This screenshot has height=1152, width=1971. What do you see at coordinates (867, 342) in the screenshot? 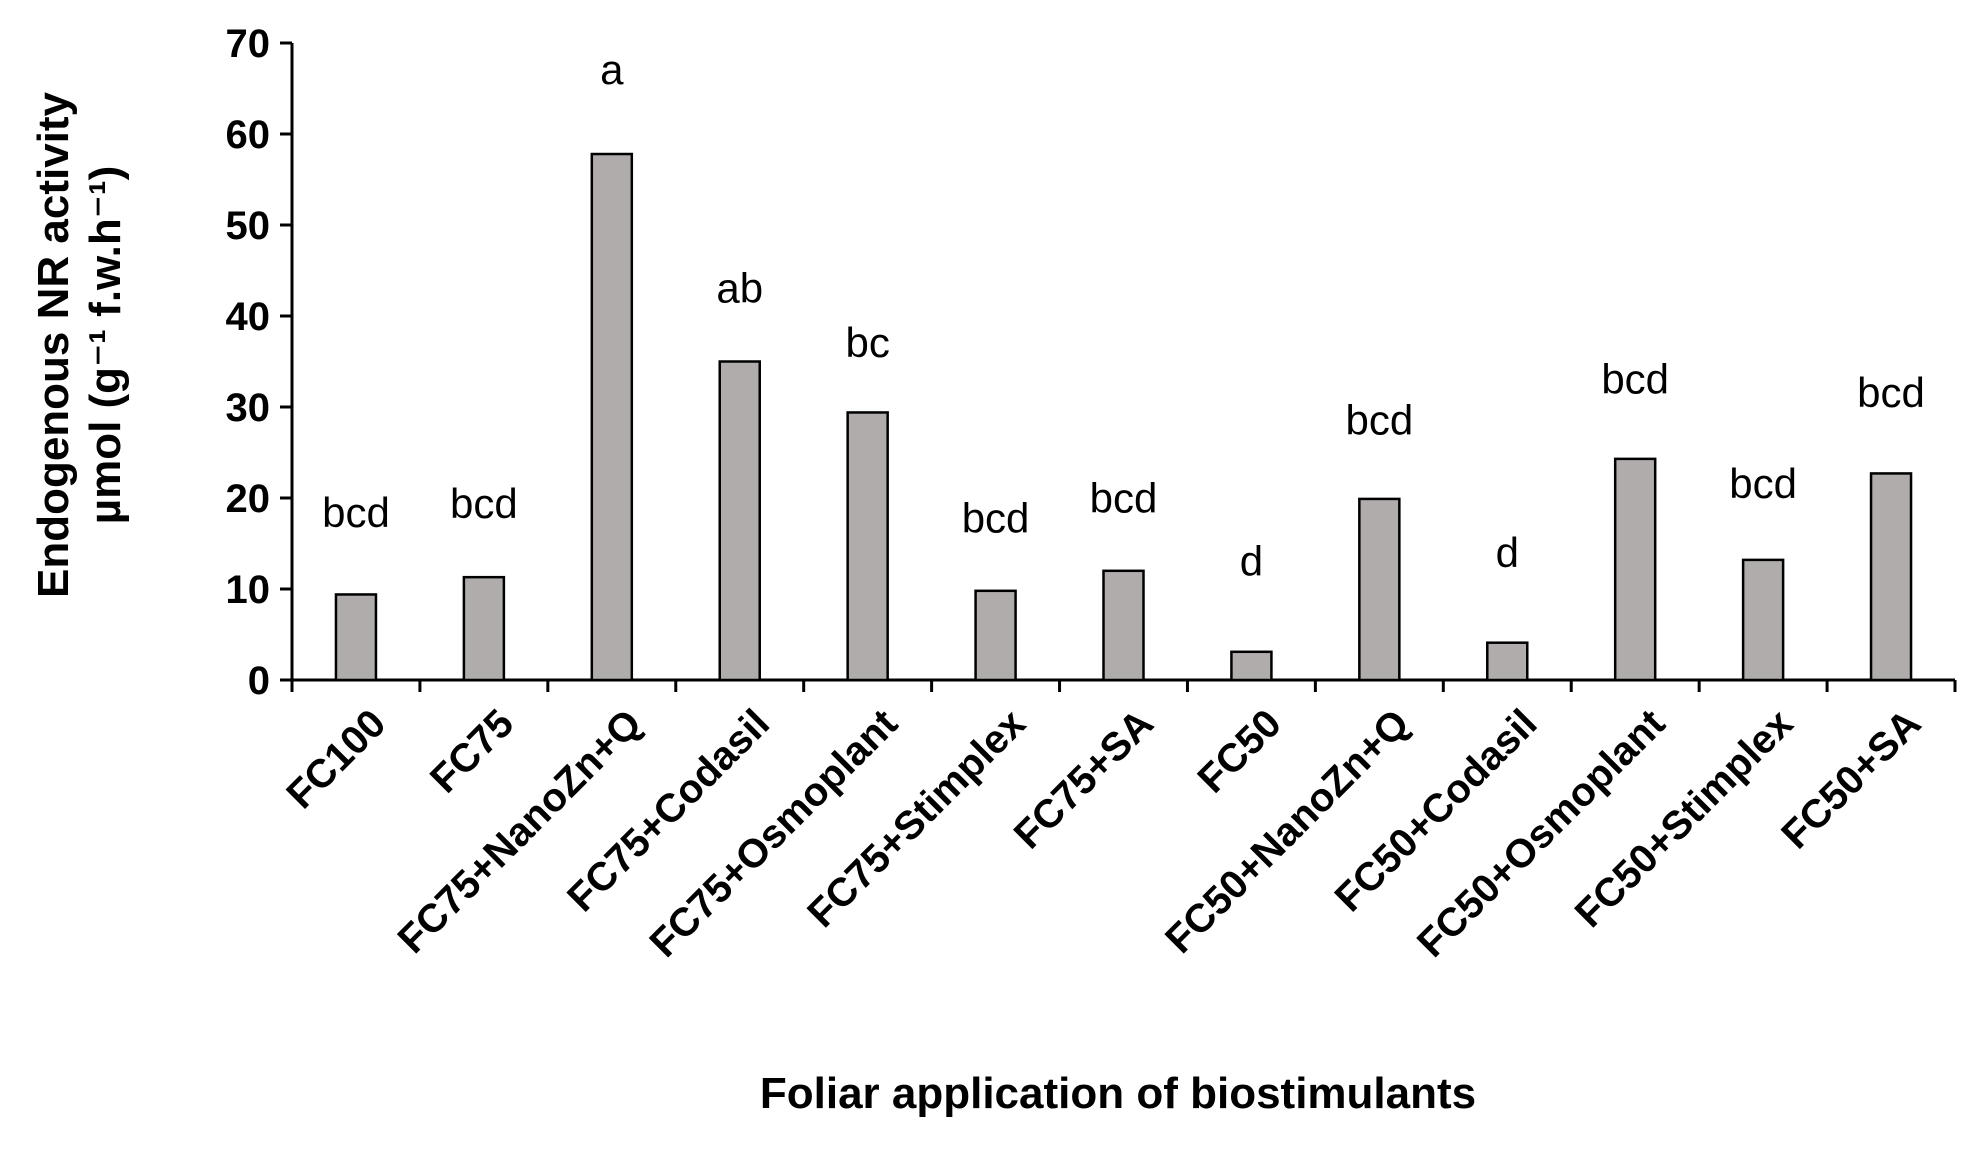
I see `significance-label: bc` at bounding box center [867, 342].